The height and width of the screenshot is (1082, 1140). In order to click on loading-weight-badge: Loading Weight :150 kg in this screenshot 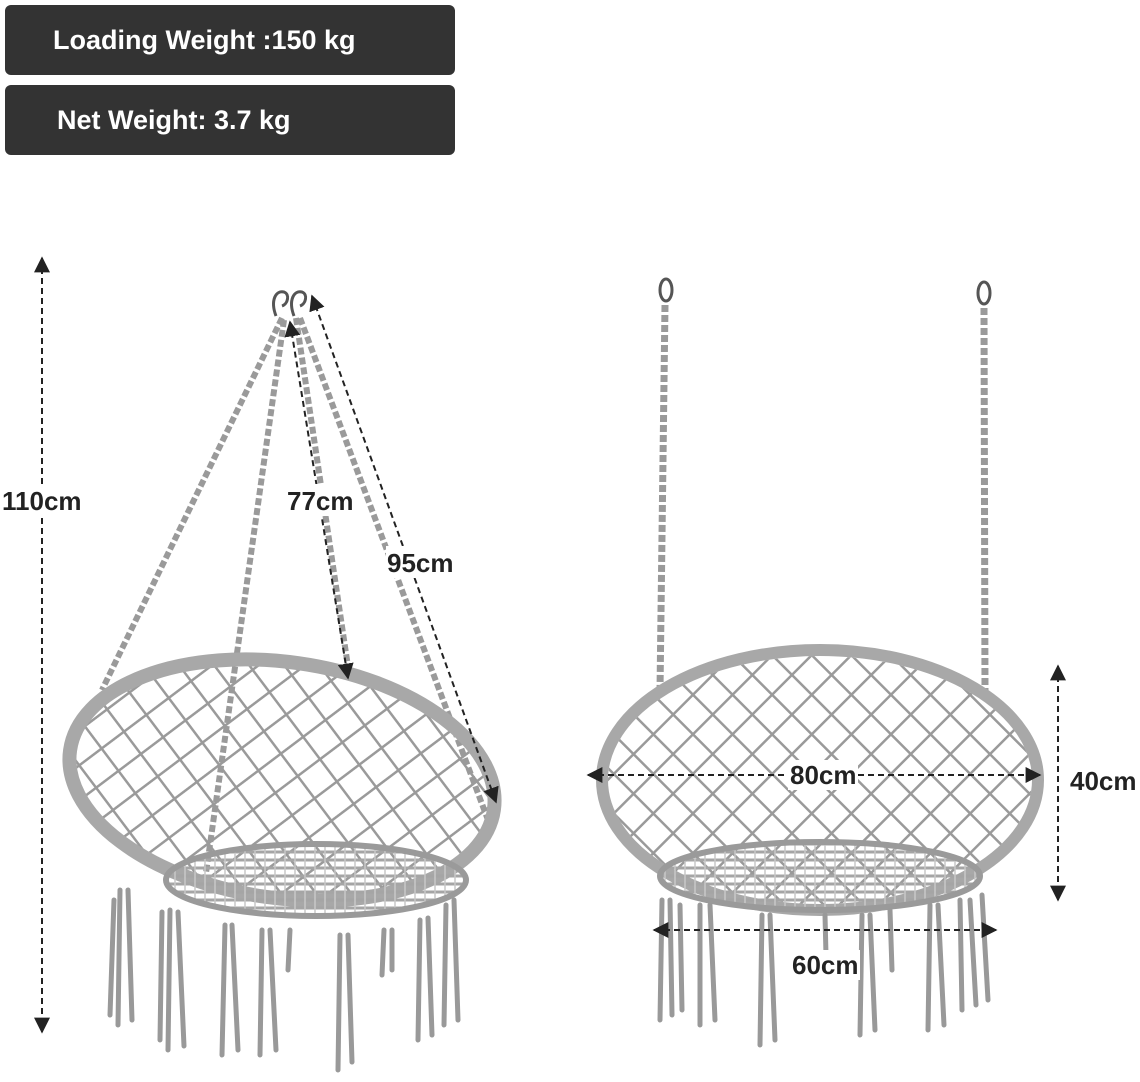, I will do `click(230, 40)`.